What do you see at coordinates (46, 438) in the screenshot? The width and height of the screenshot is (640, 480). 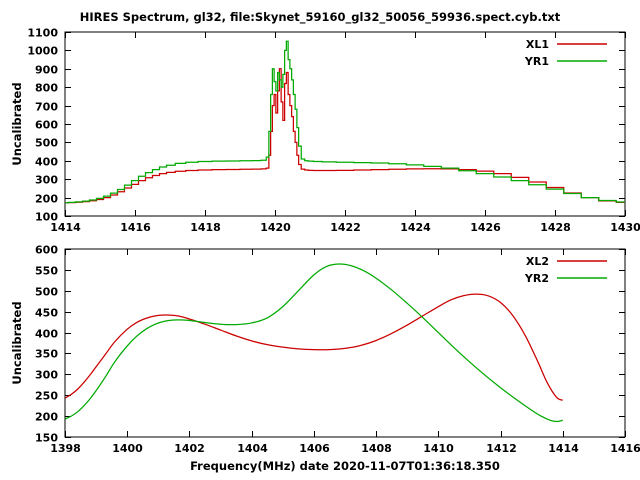 I see `y-tick-label: 150` at bounding box center [46, 438].